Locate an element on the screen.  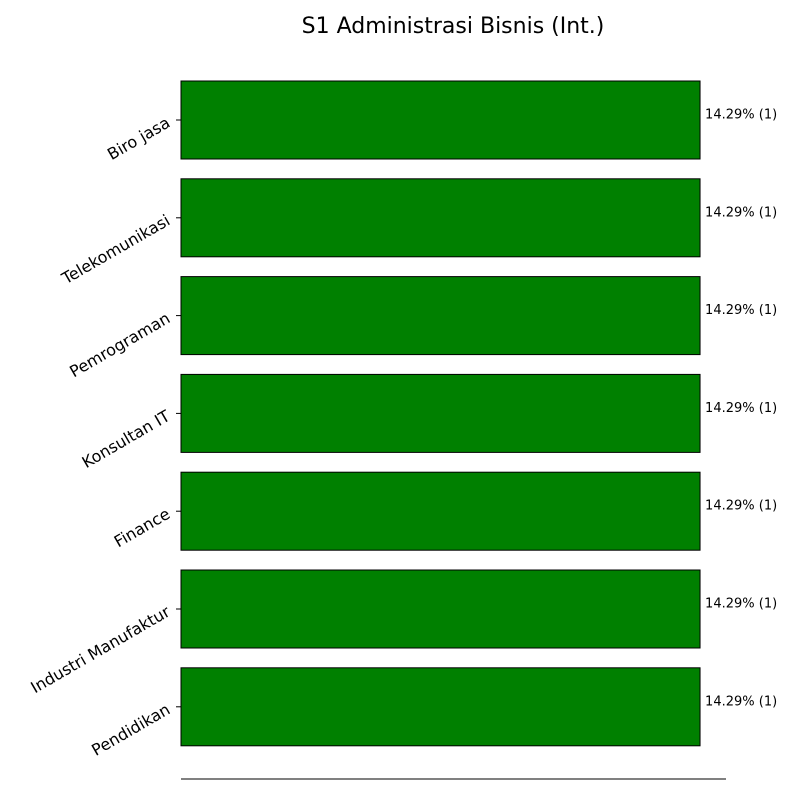
data-label-0: 14.29% (1) is located at coordinates (741, 115).